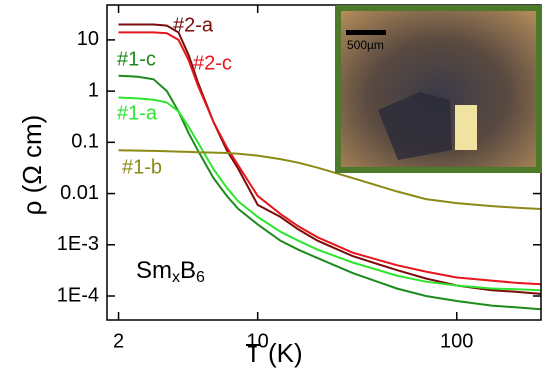 The width and height of the screenshot is (549, 377). Describe the element at coordinates (136, 59) in the screenshot. I see `legend-label: #1-c` at that location.